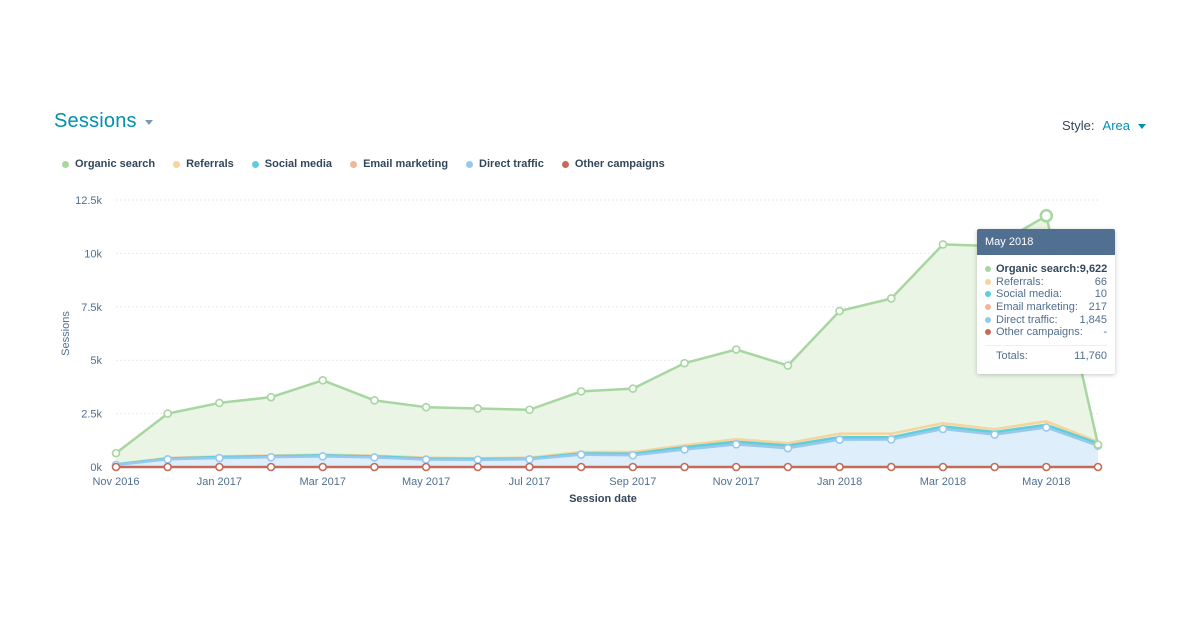  Describe the element at coordinates (1093, 269) in the screenshot. I see `tooltip-row-value: 9,622` at that location.